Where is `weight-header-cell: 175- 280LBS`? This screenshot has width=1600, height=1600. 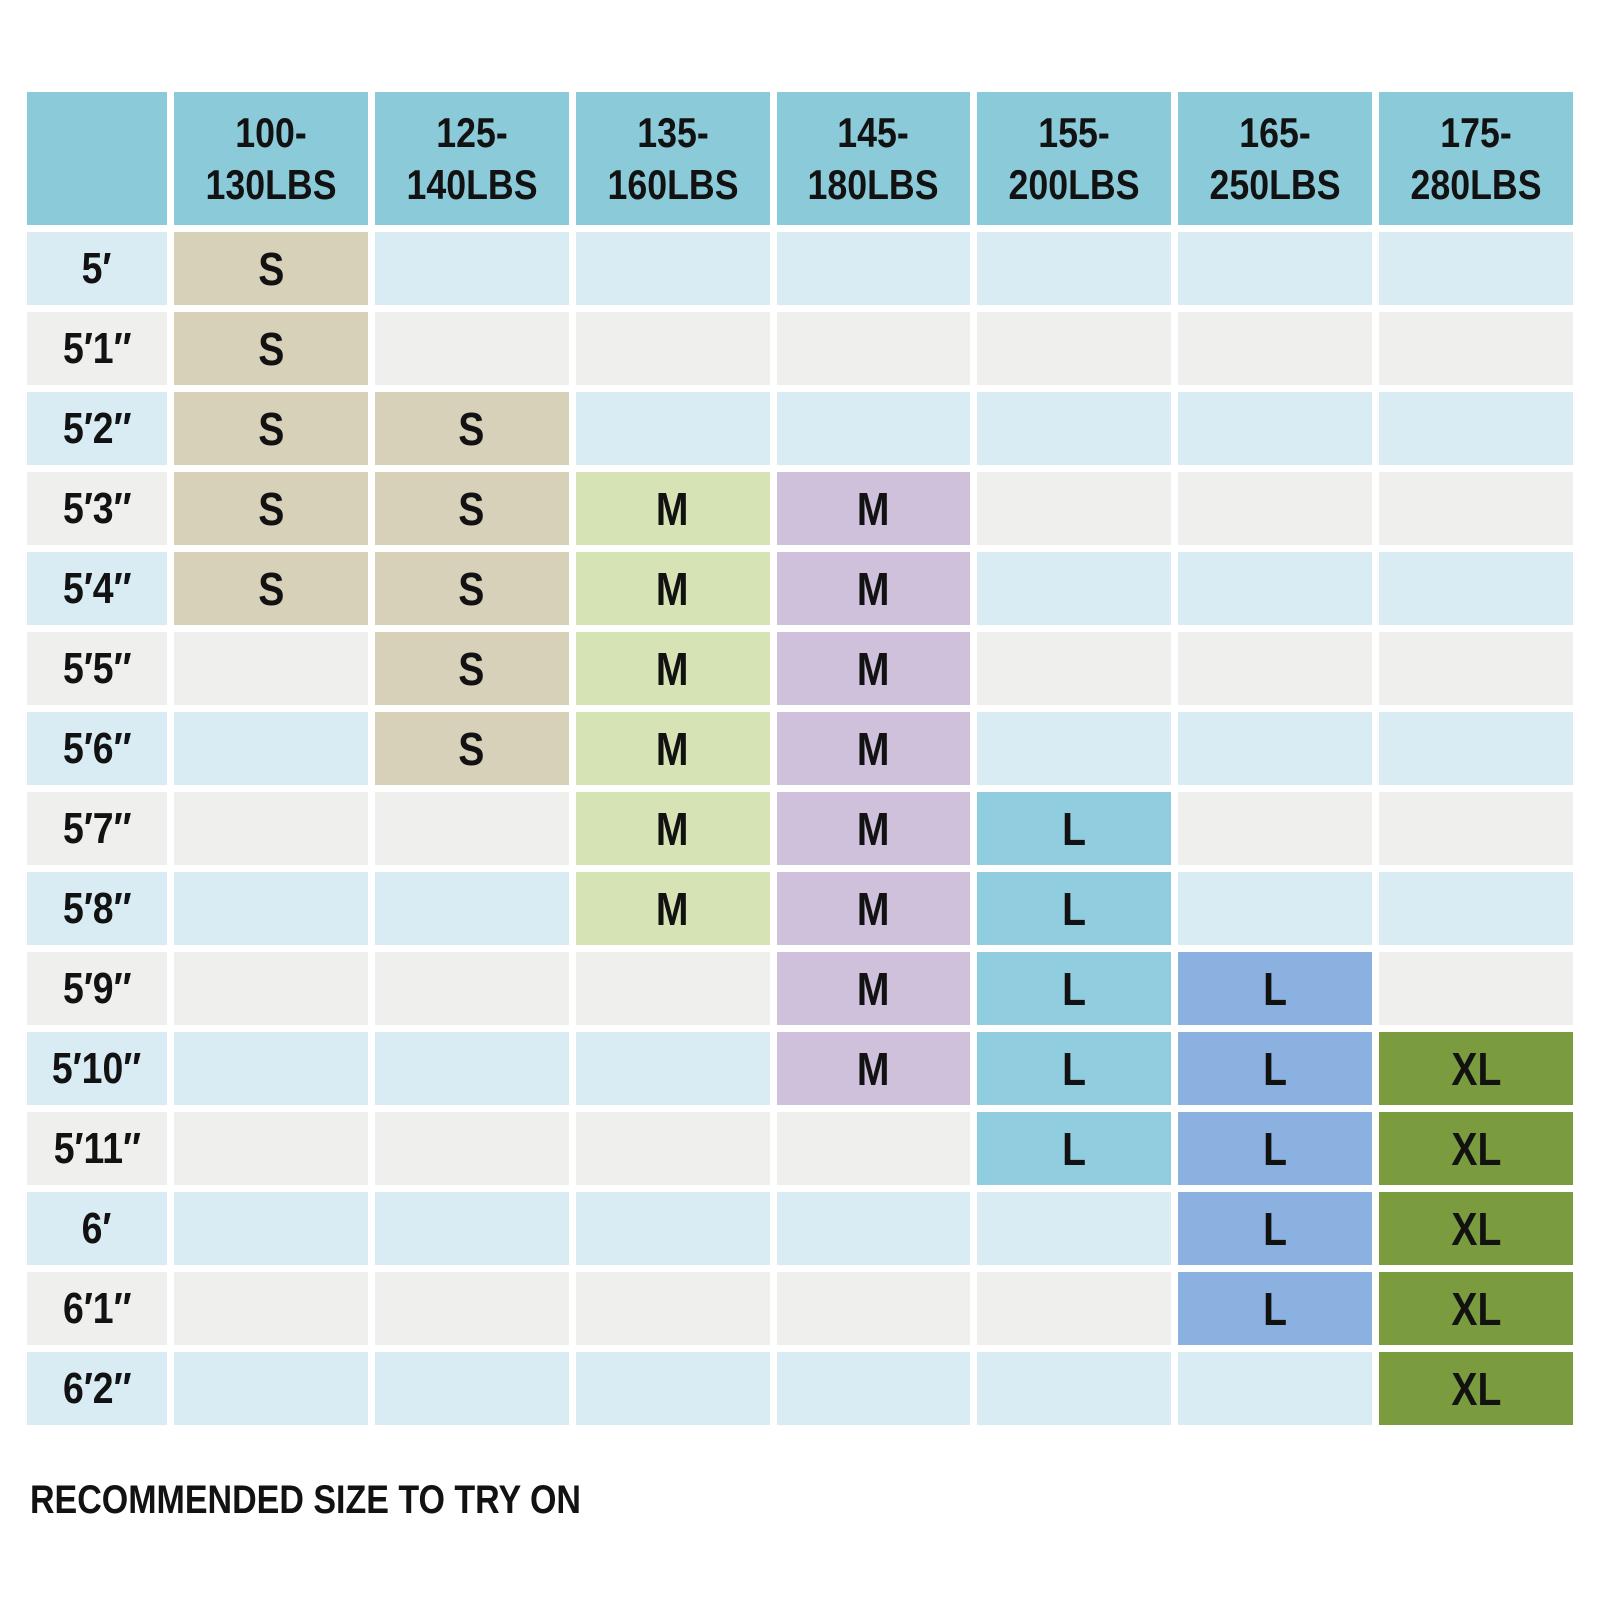
weight-header-cell: 175- 280LBS is located at coordinates (1476, 158).